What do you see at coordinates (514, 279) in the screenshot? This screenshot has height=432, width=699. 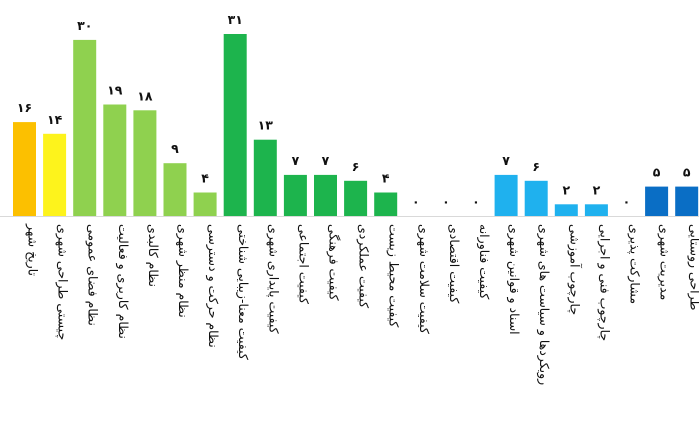 I see `category-label: اسناد و قوانین شهری` at bounding box center [514, 279].